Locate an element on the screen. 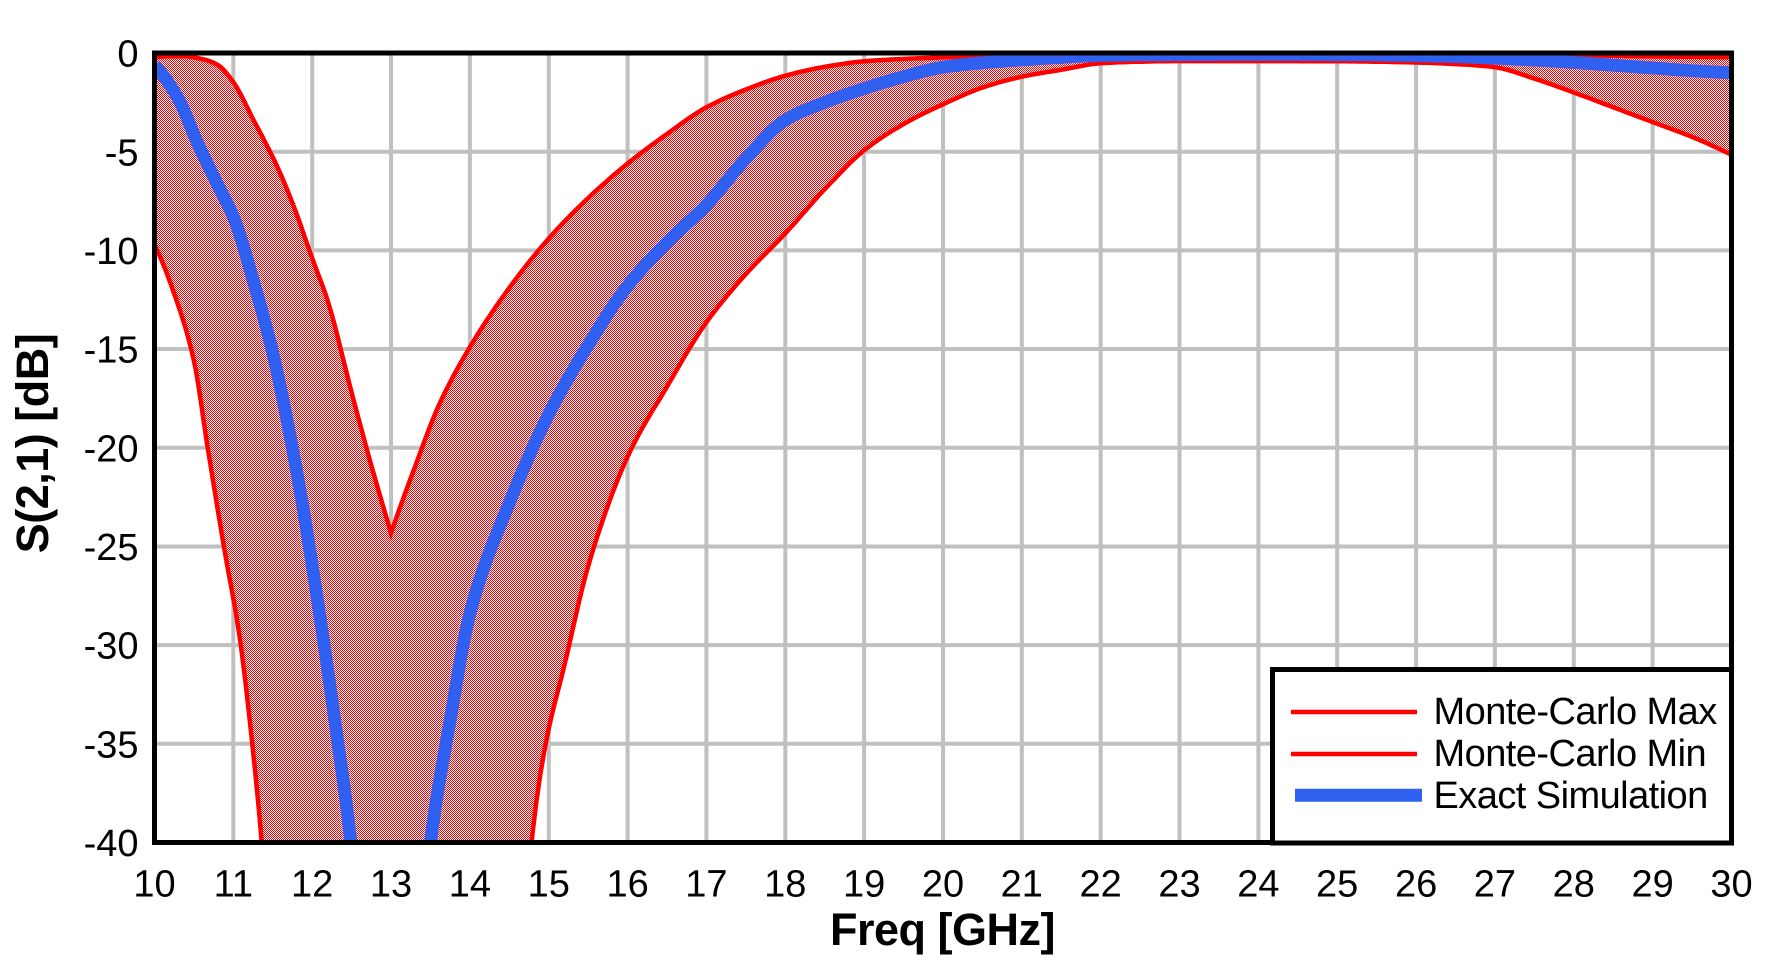 This screenshot has height=967, width=1779. svg-text: 22 is located at coordinates (1101, 885).